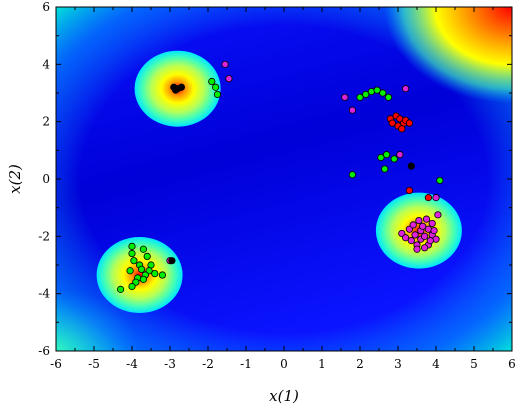 The height and width of the screenshot is (410, 525). Describe the element at coordinates (94, 364) in the screenshot. I see `x-tick-label: -5` at that location.